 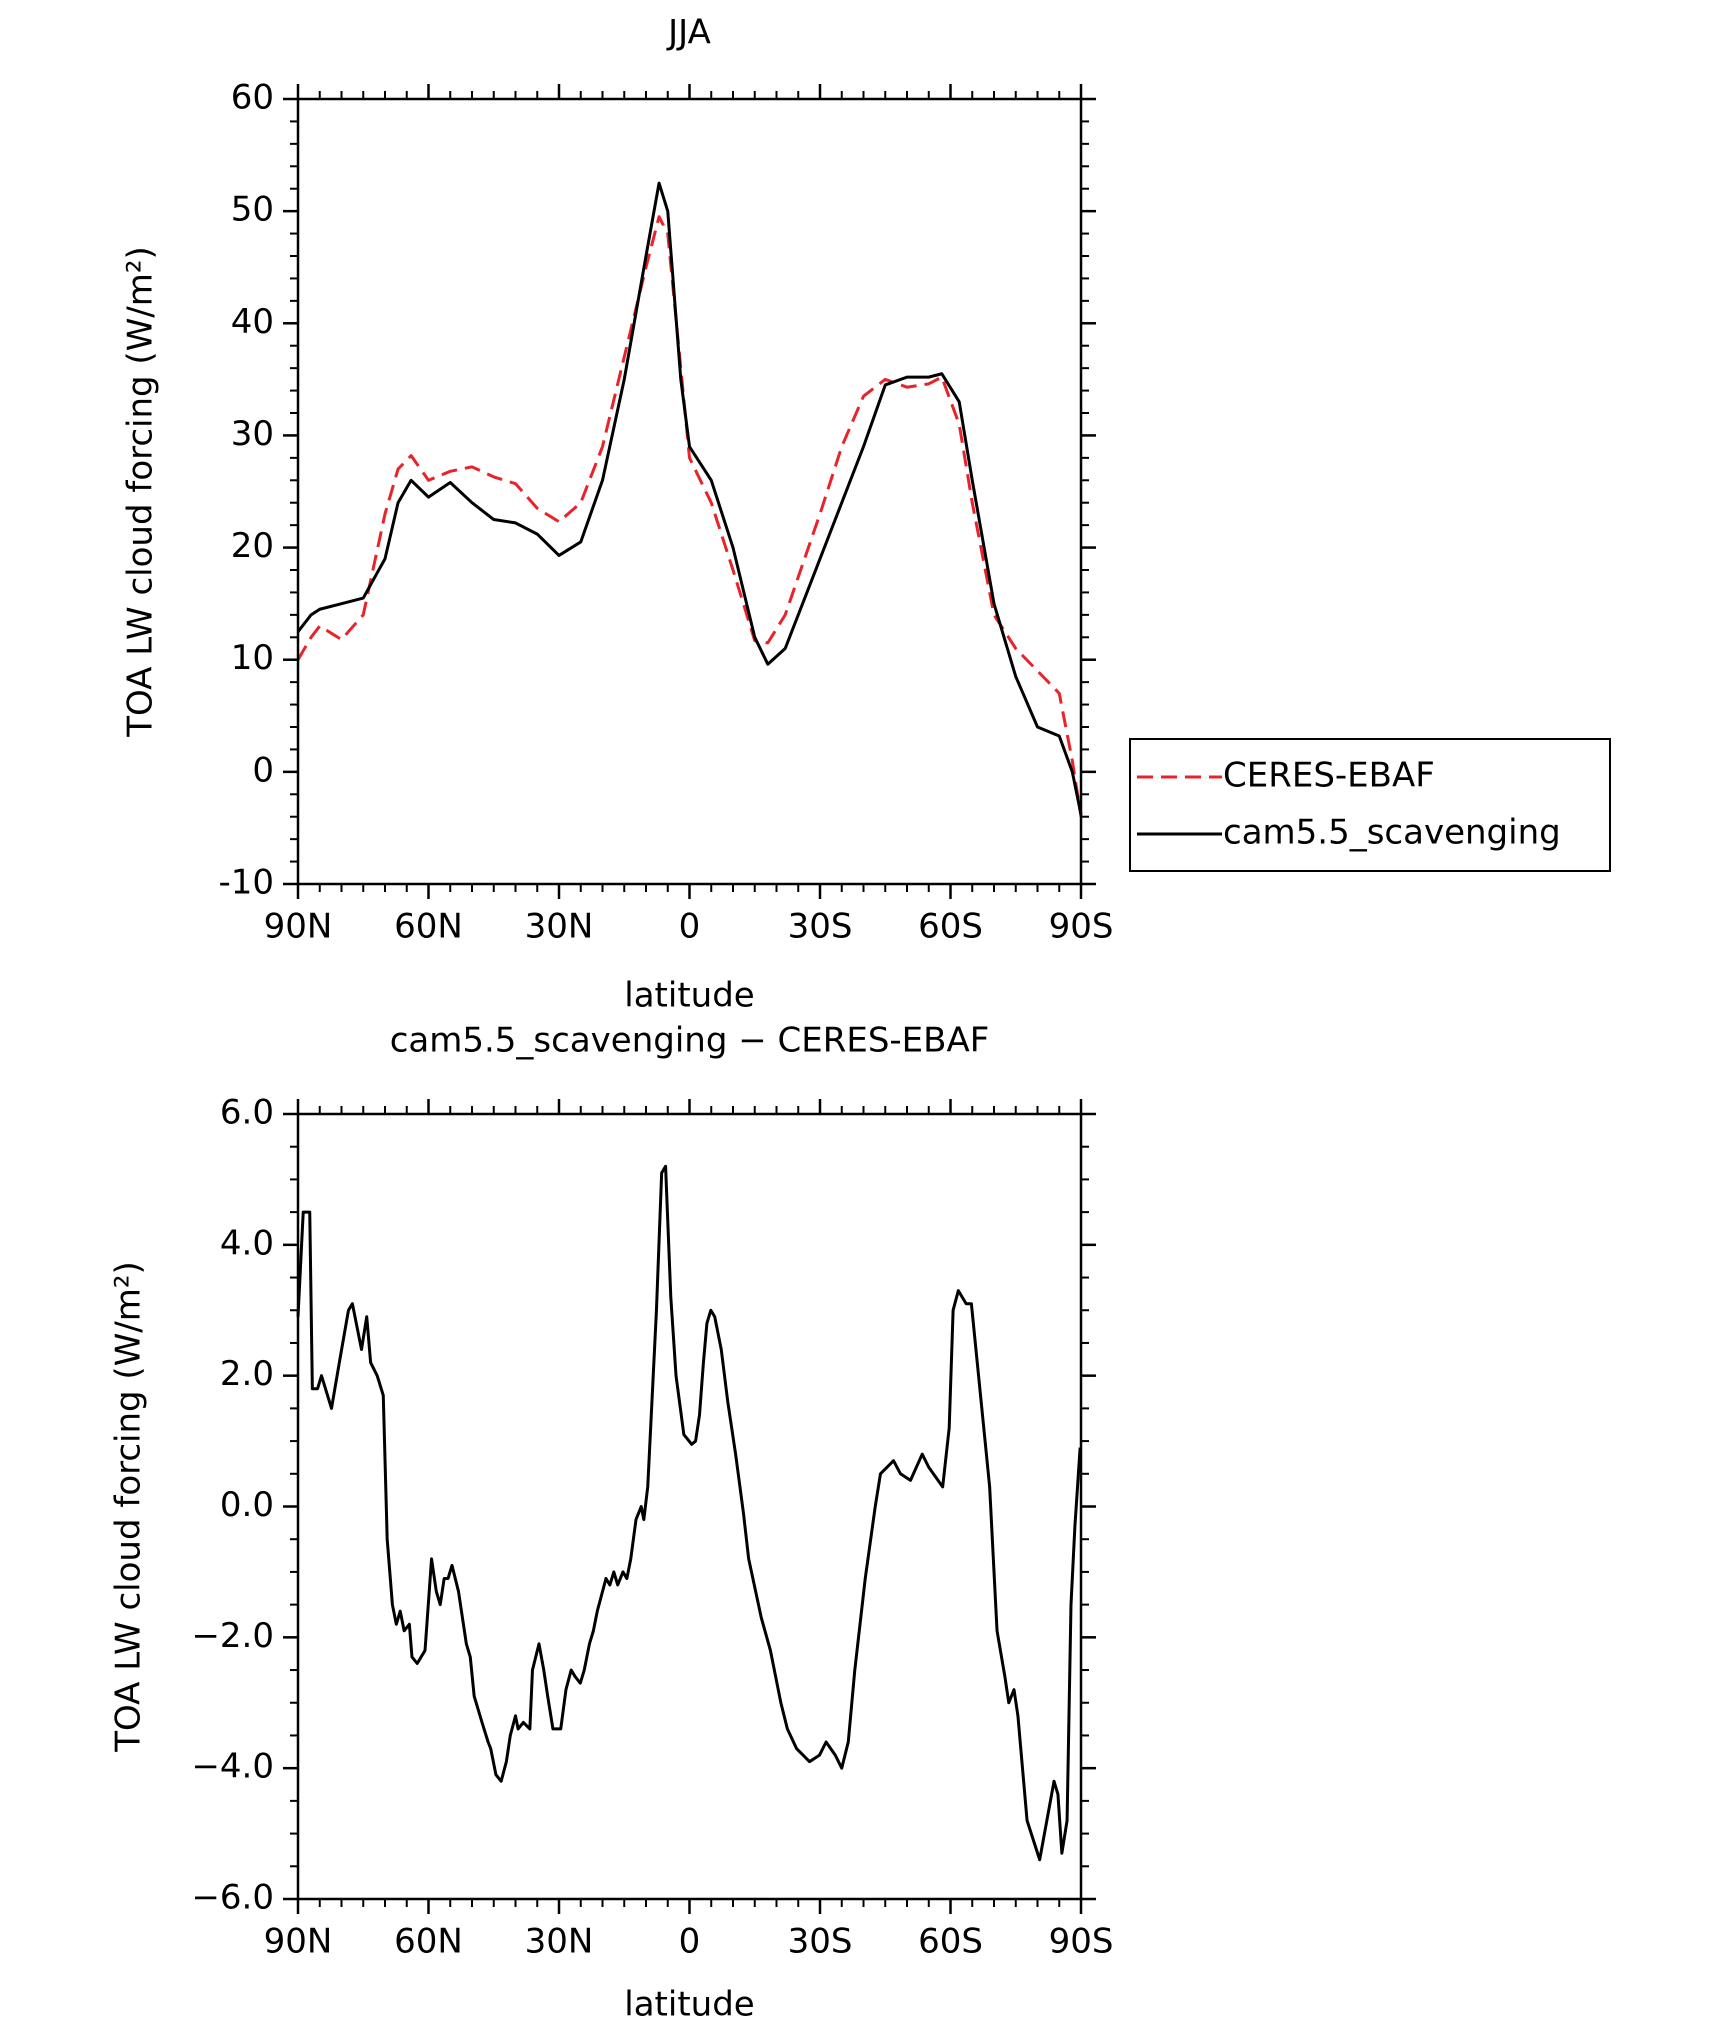 I want to click on y-tick-label: 2.0, so click(x=247, y=1374).